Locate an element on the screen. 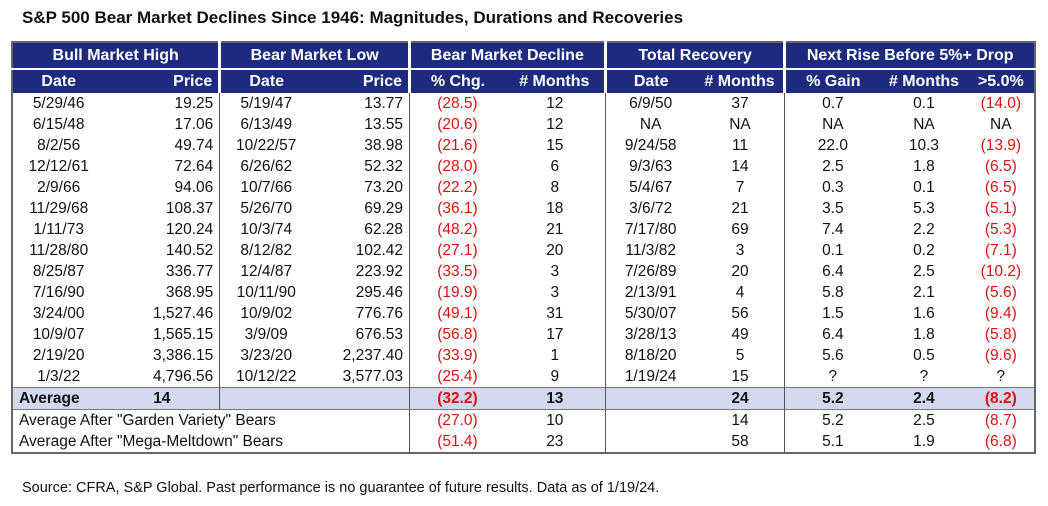 Image resolution: width=1048 pixels, height=506 pixels. average-drop: (8.2) is located at coordinates (1001, 398).